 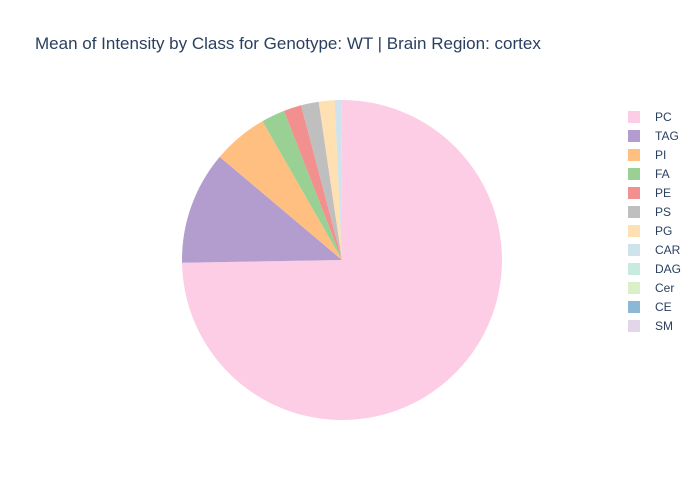 What do you see at coordinates (654, 173) in the screenshot?
I see `legend-item-fa: FA` at bounding box center [654, 173].